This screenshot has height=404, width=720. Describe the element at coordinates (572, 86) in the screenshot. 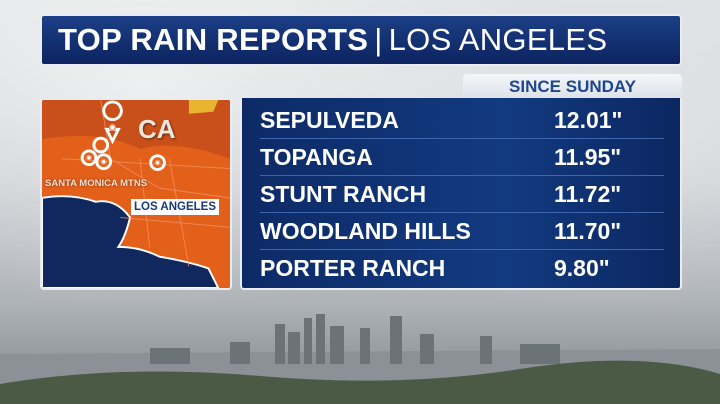

I see `period-label: SINCE SUNDAY` at that location.